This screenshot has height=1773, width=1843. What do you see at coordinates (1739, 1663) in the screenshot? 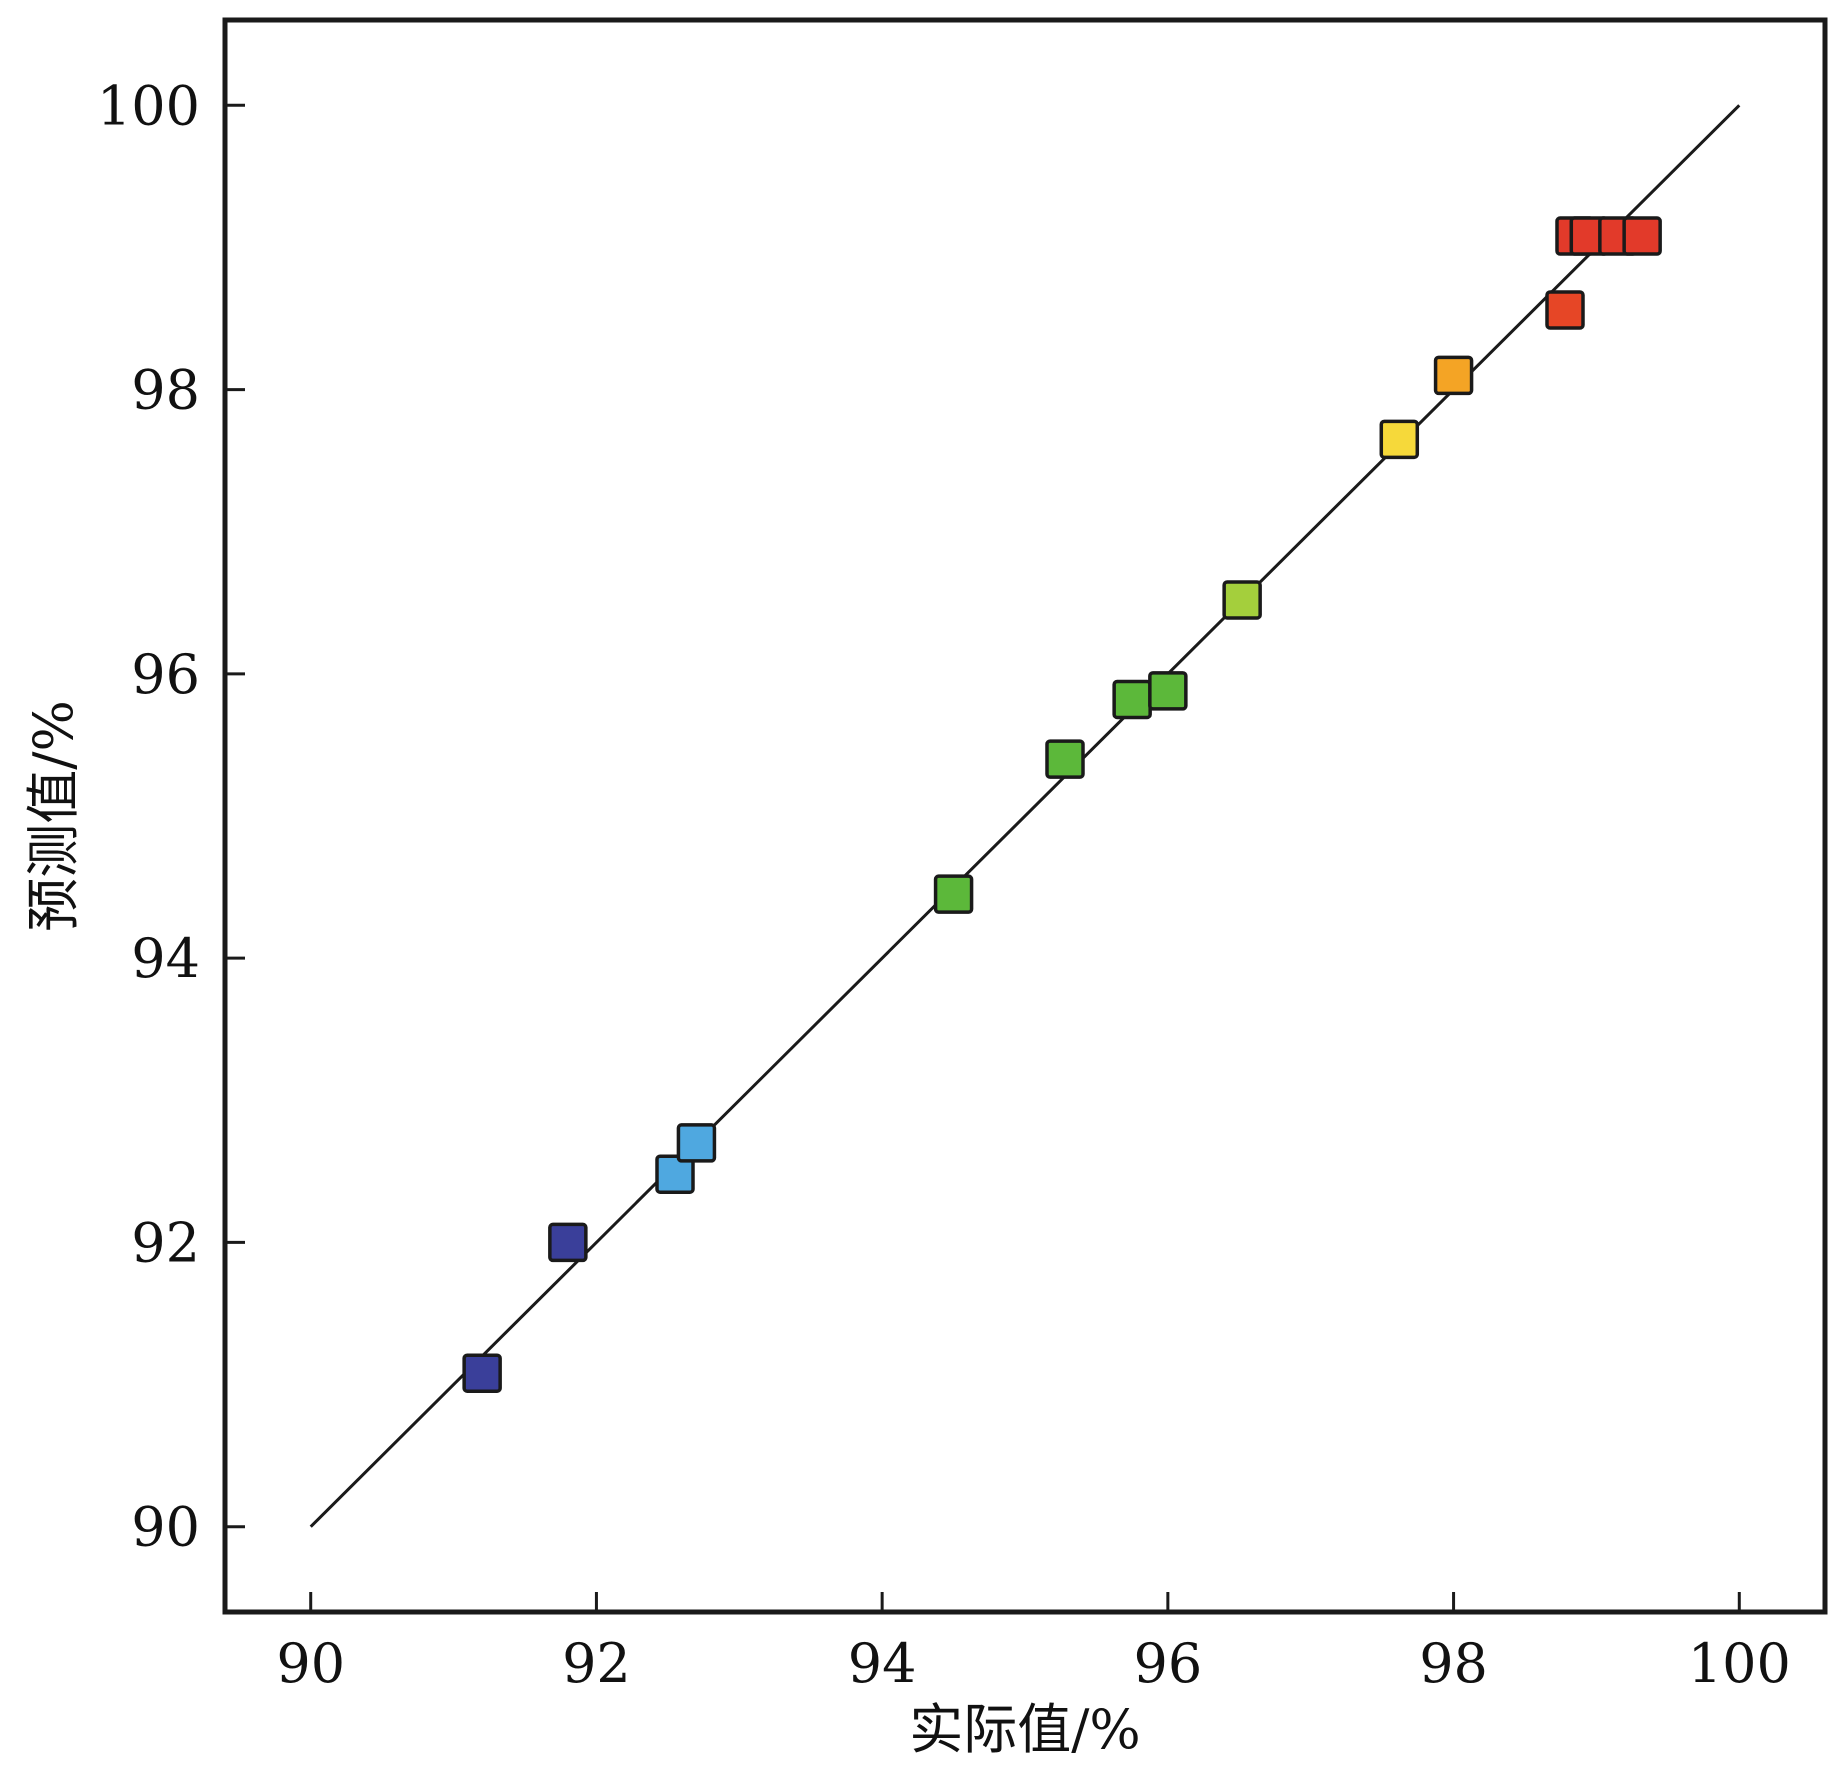
I see `x-tick-label: 100` at bounding box center [1739, 1663].